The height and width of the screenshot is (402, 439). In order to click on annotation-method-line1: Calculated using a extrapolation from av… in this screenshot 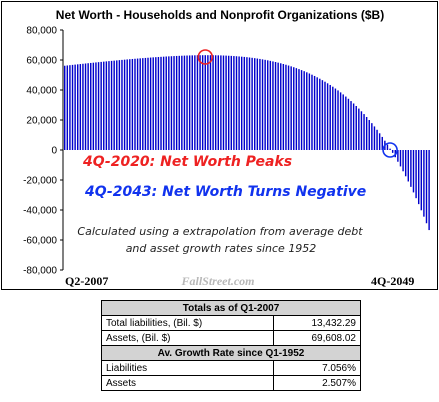, I will do `click(220, 231)`.